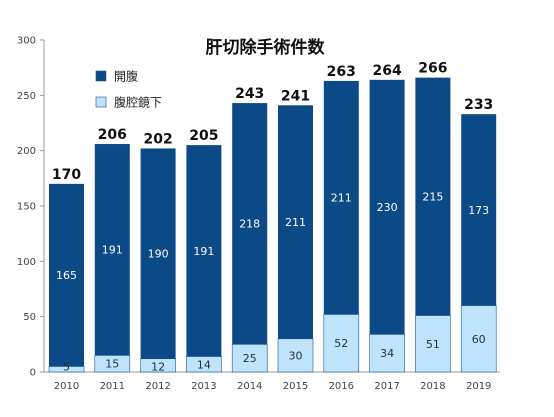 The width and height of the screenshot is (554, 417). I want to click on data-label-laparoscopic: 34, so click(387, 353).